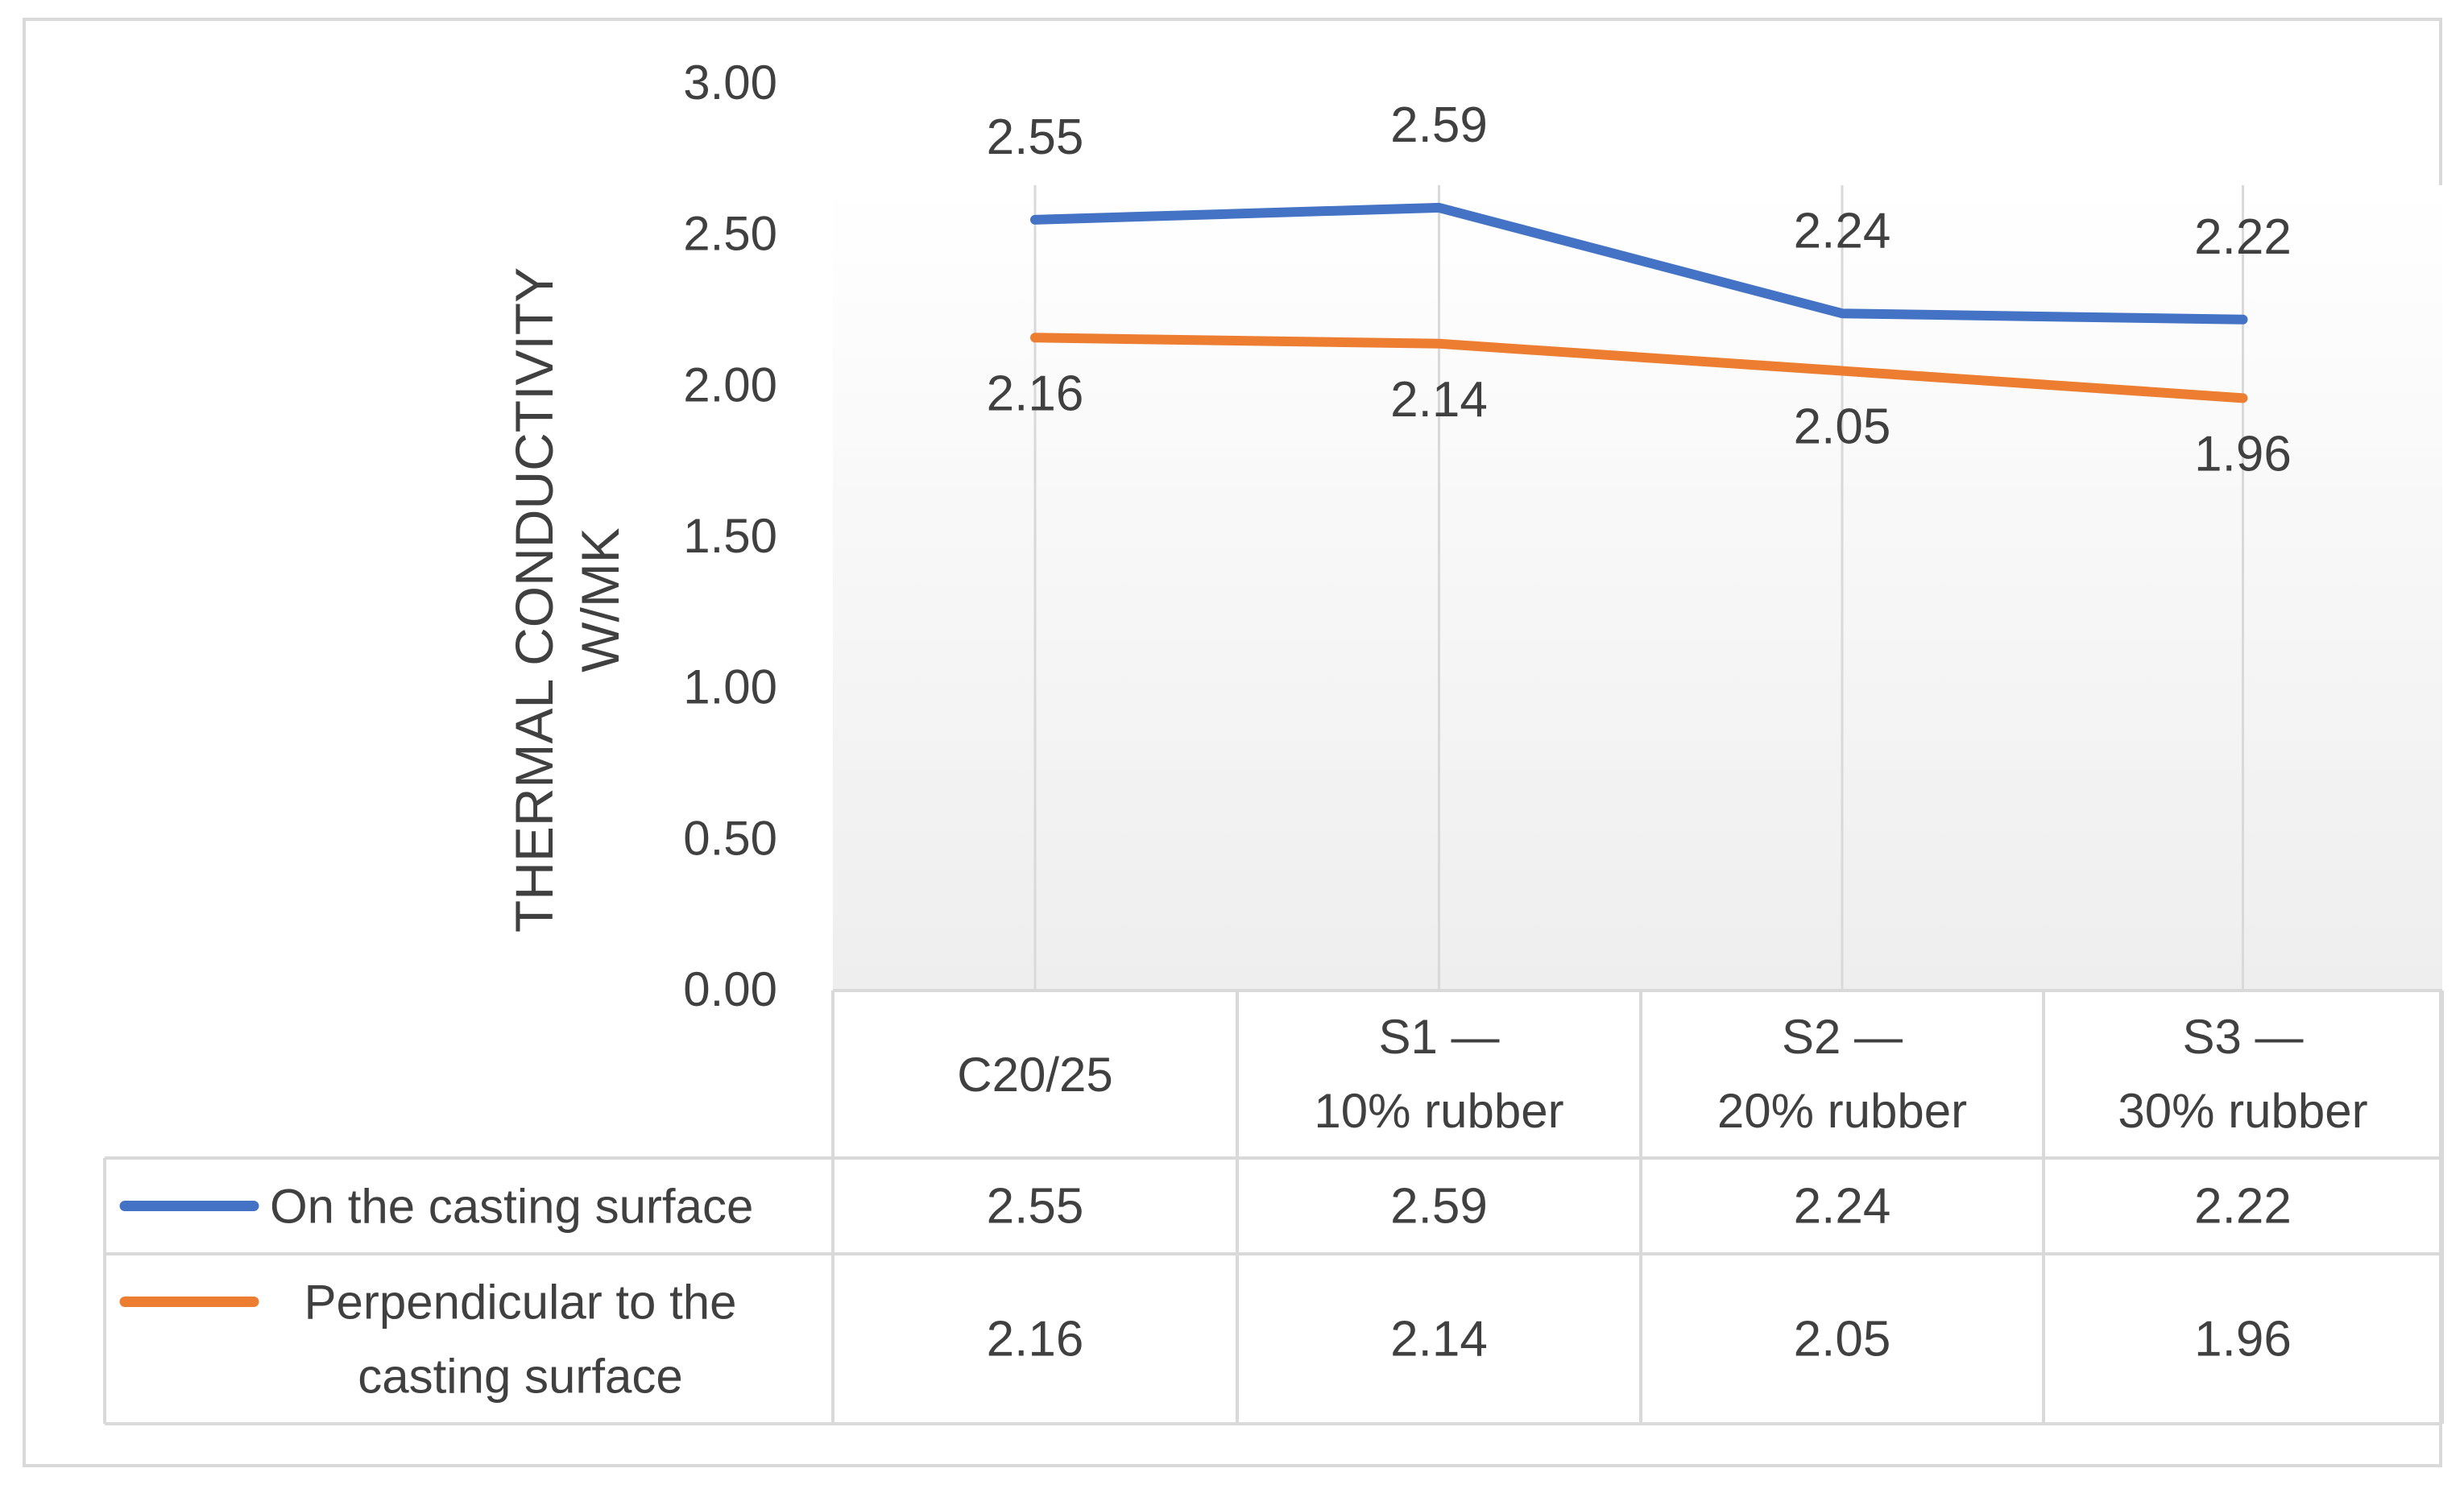 This screenshot has width=2464, height=1489. Describe the element at coordinates (1035, 1207) in the screenshot. I see `table-cell-value: 2.55` at that location.